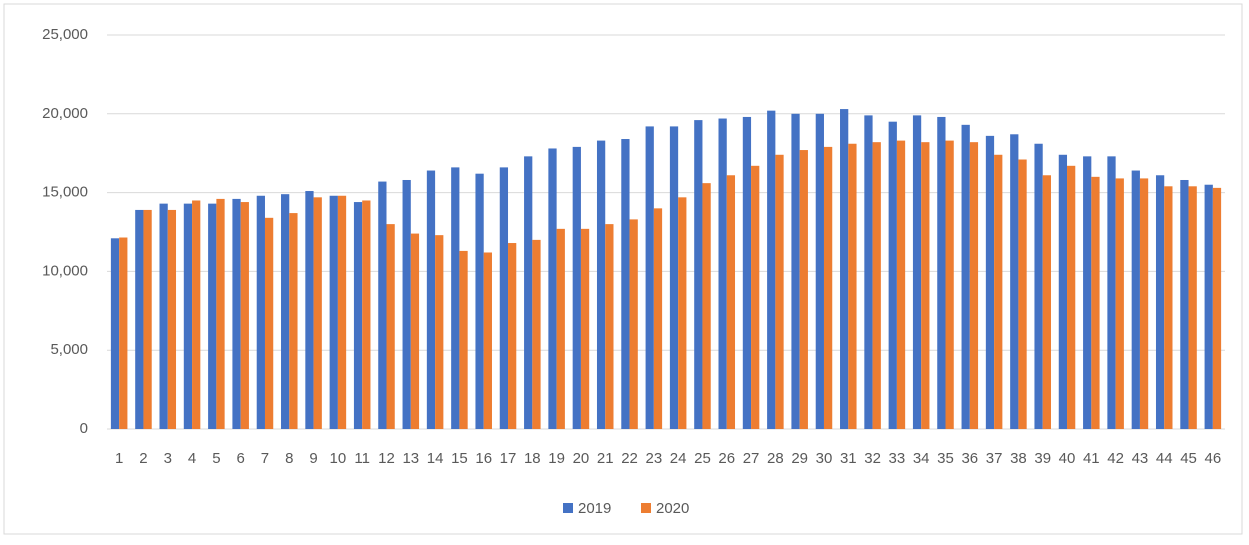 This screenshot has width=1249, height=545. What do you see at coordinates (848, 458) in the screenshot?
I see `x-tick-label: 31` at bounding box center [848, 458].